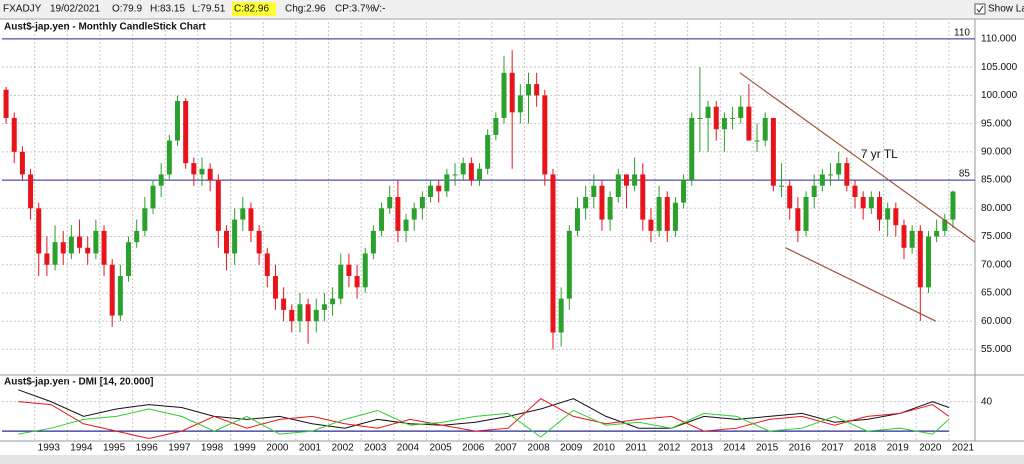  Describe the element at coordinates (127, 9) in the screenshot. I see `open: O:79.9` at that location.